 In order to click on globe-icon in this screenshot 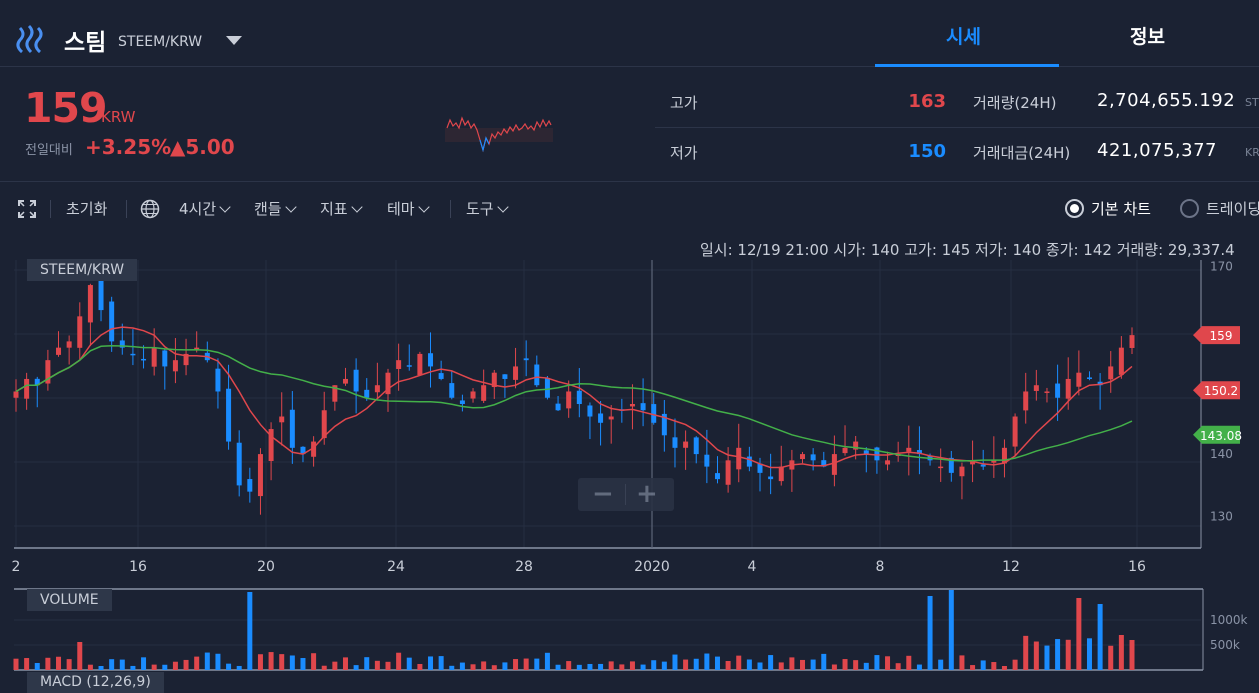, I will do `click(150, 209)`.